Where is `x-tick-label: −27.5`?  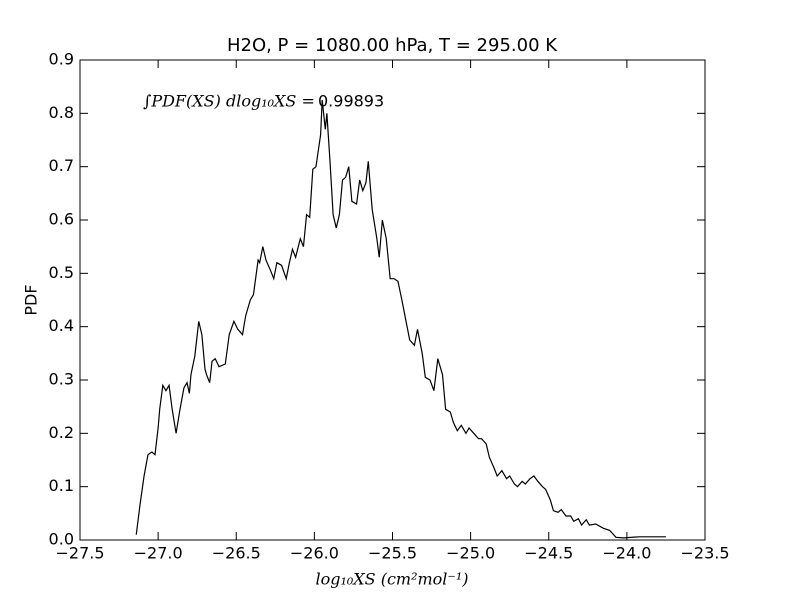
x-tick-label: −27.5 is located at coordinates (79, 553).